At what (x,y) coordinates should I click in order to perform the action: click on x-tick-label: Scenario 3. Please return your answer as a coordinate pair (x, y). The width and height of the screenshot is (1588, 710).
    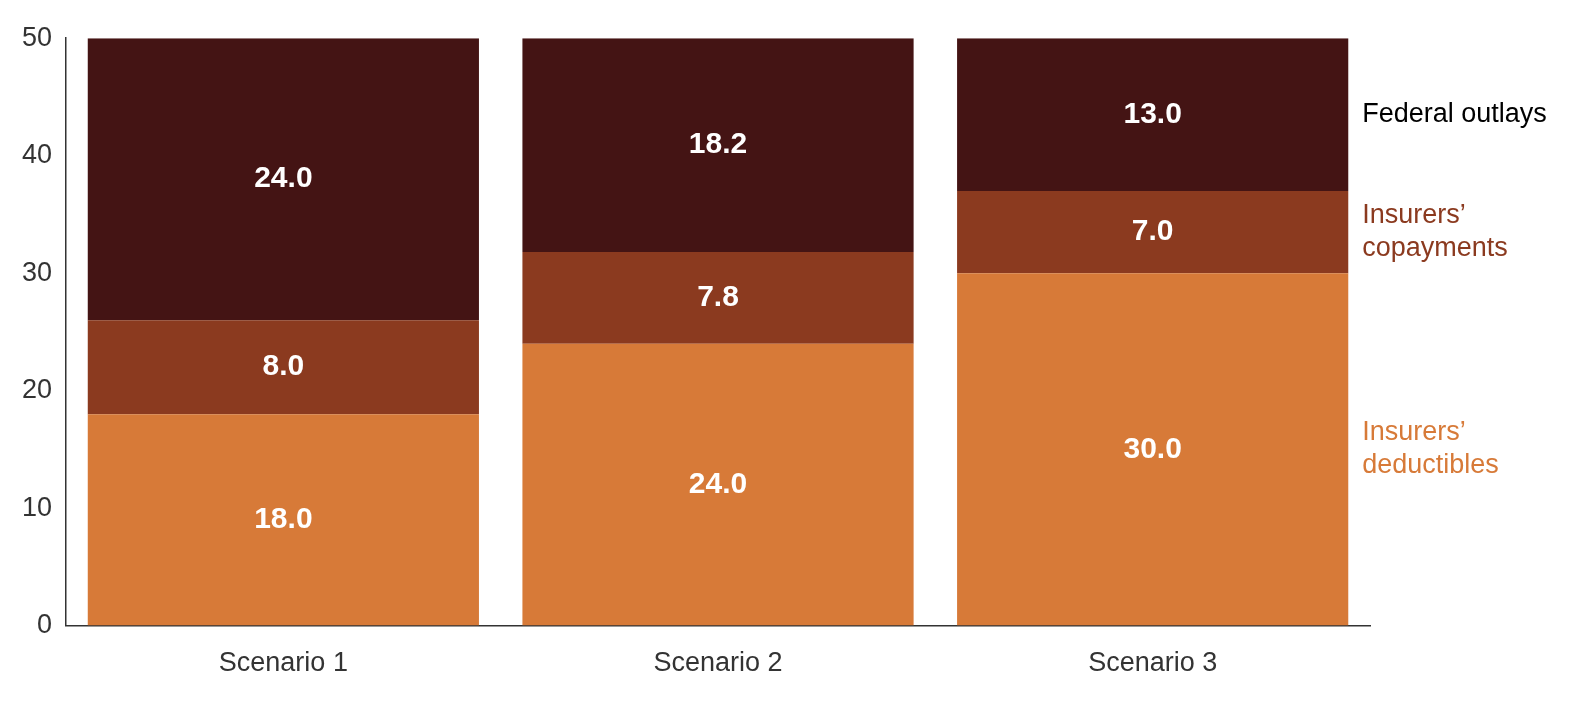
    Looking at the image, I should click on (1153, 662).